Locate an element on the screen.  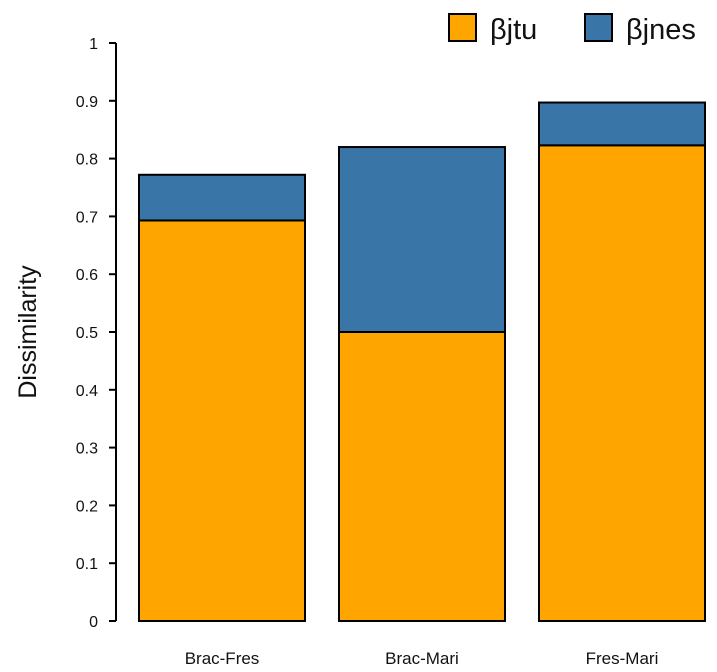
legend: βjtu βjnes is located at coordinates (572, 29).